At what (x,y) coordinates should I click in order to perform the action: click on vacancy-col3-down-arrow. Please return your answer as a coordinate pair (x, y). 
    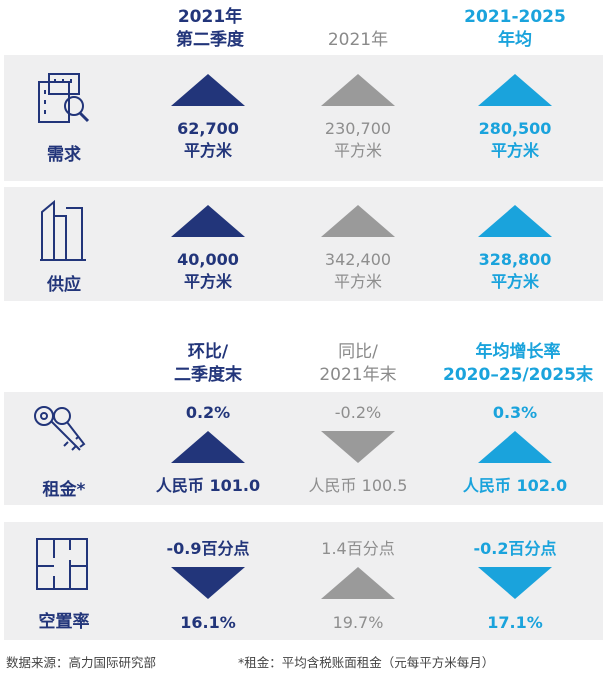
    Looking at the image, I should click on (515, 583).